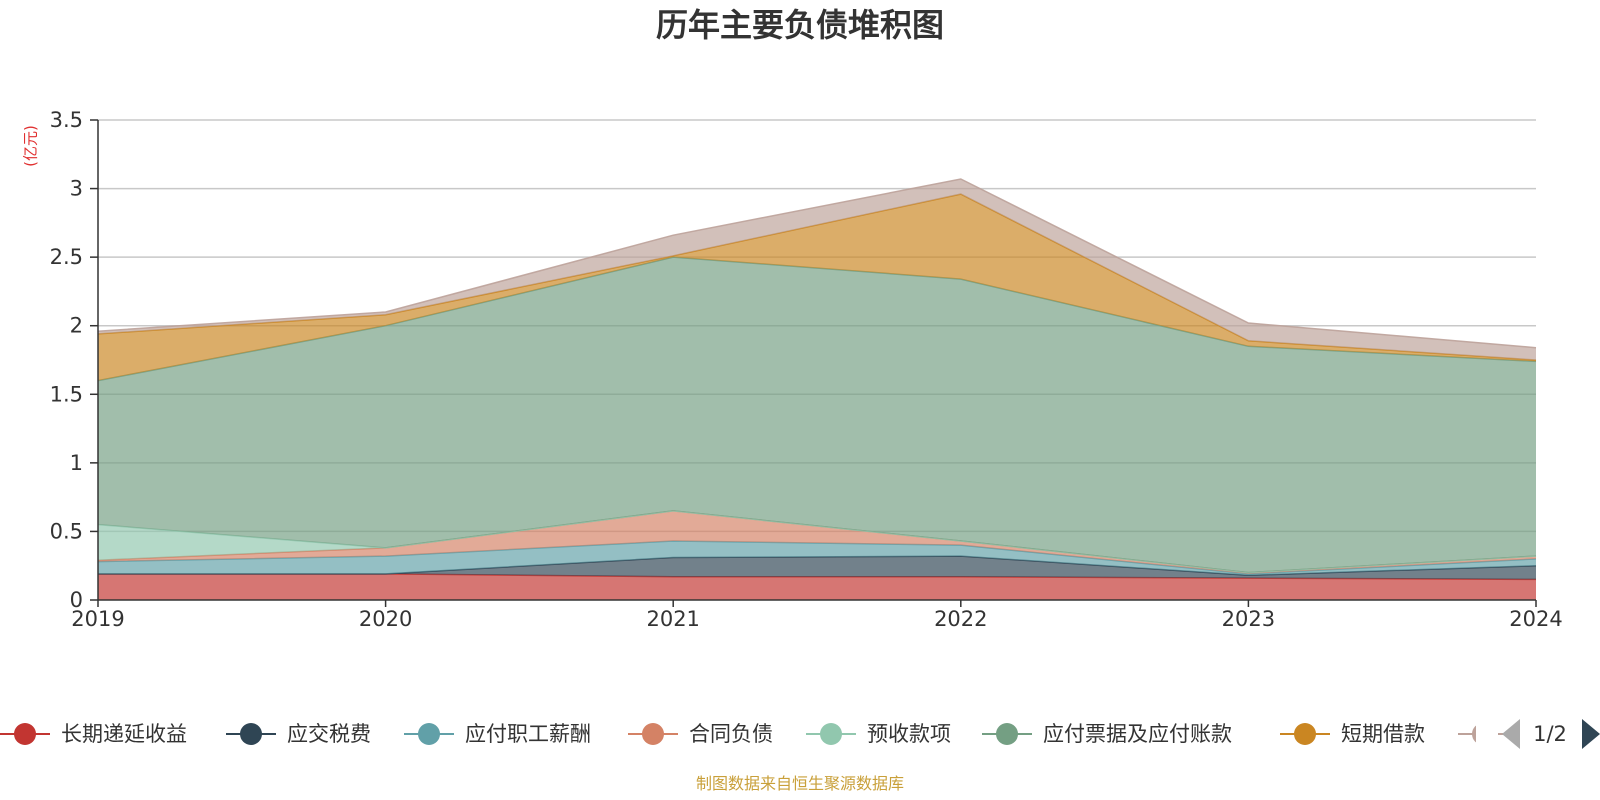 Image resolution: width=1600 pixels, height=800 pixels. I want to click on legend-label: 应交税费, so click(329, 734).